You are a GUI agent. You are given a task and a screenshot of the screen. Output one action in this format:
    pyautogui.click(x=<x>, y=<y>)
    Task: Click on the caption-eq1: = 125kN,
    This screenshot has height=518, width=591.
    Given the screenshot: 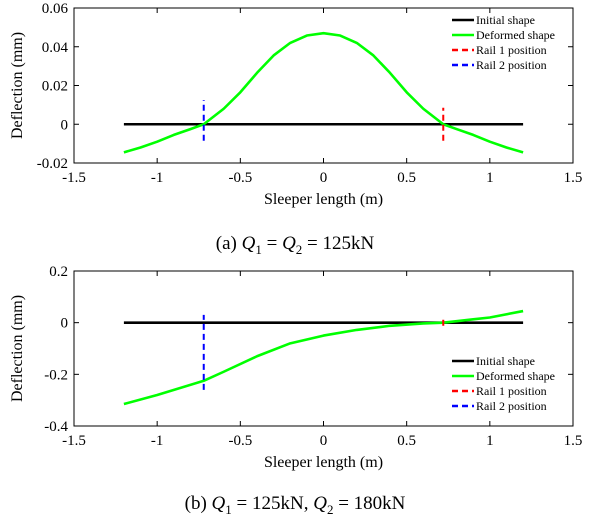 What is the action you would take?
    pyautogui.click(x=272, y=503)
    